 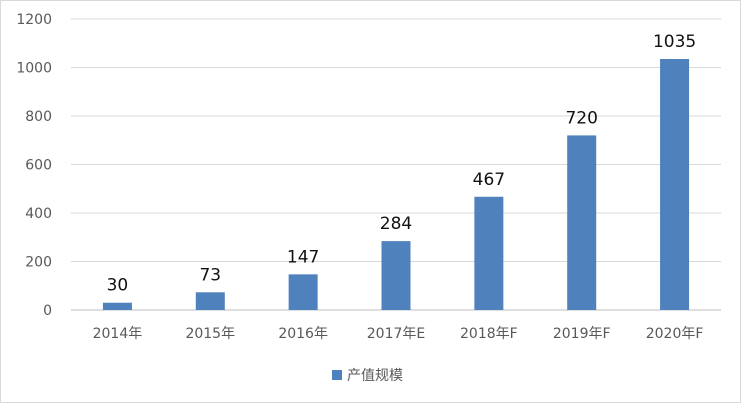 I want to click on bar-value-label: 284, so click(x=396, y=224).